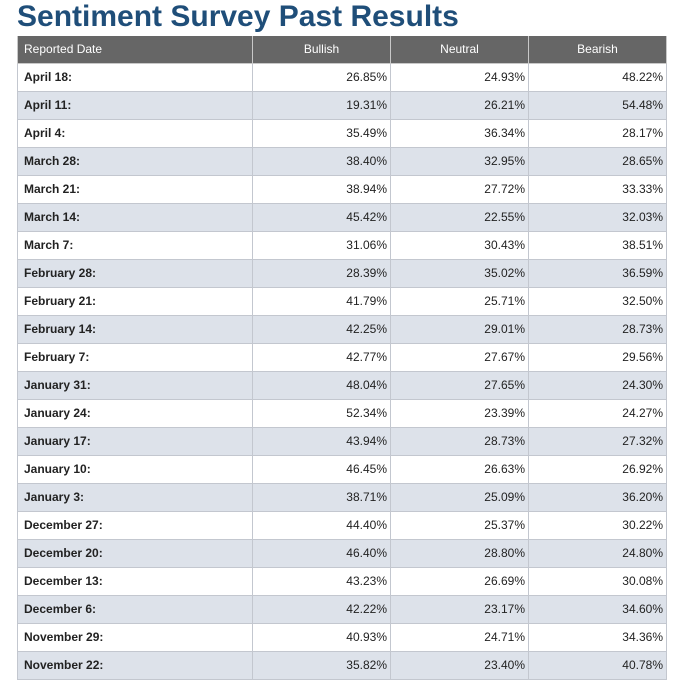 The width and height of the screenshot is (682, 689). Describe the element at coordinates (597, 105) in the screenshot. I see `bearish-cell: 54.48%` at that location.